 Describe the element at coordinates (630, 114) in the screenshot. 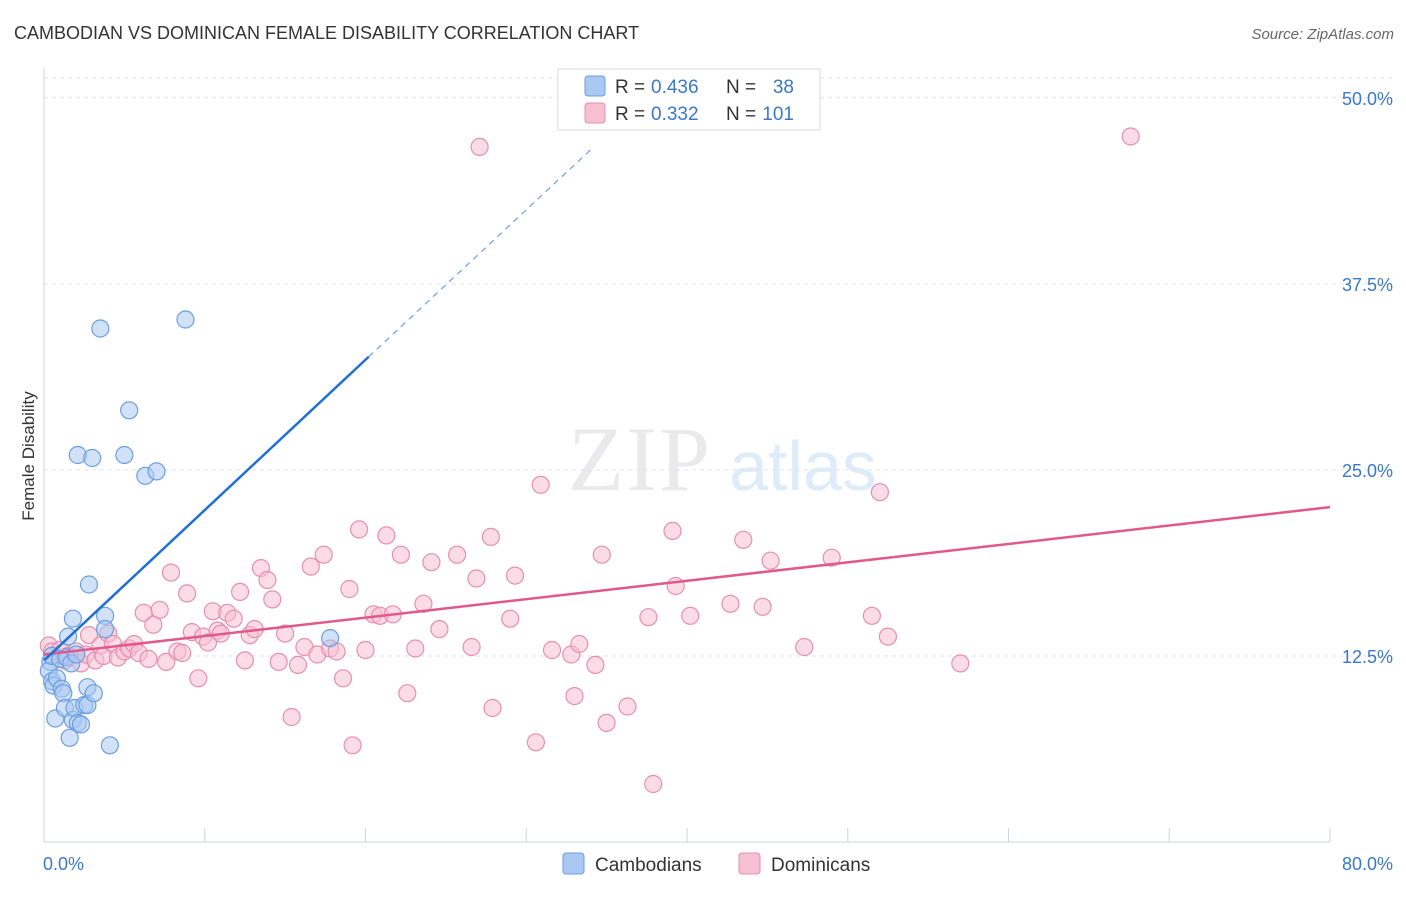

I see `legend-r-label-dominicans: R =` at that location.